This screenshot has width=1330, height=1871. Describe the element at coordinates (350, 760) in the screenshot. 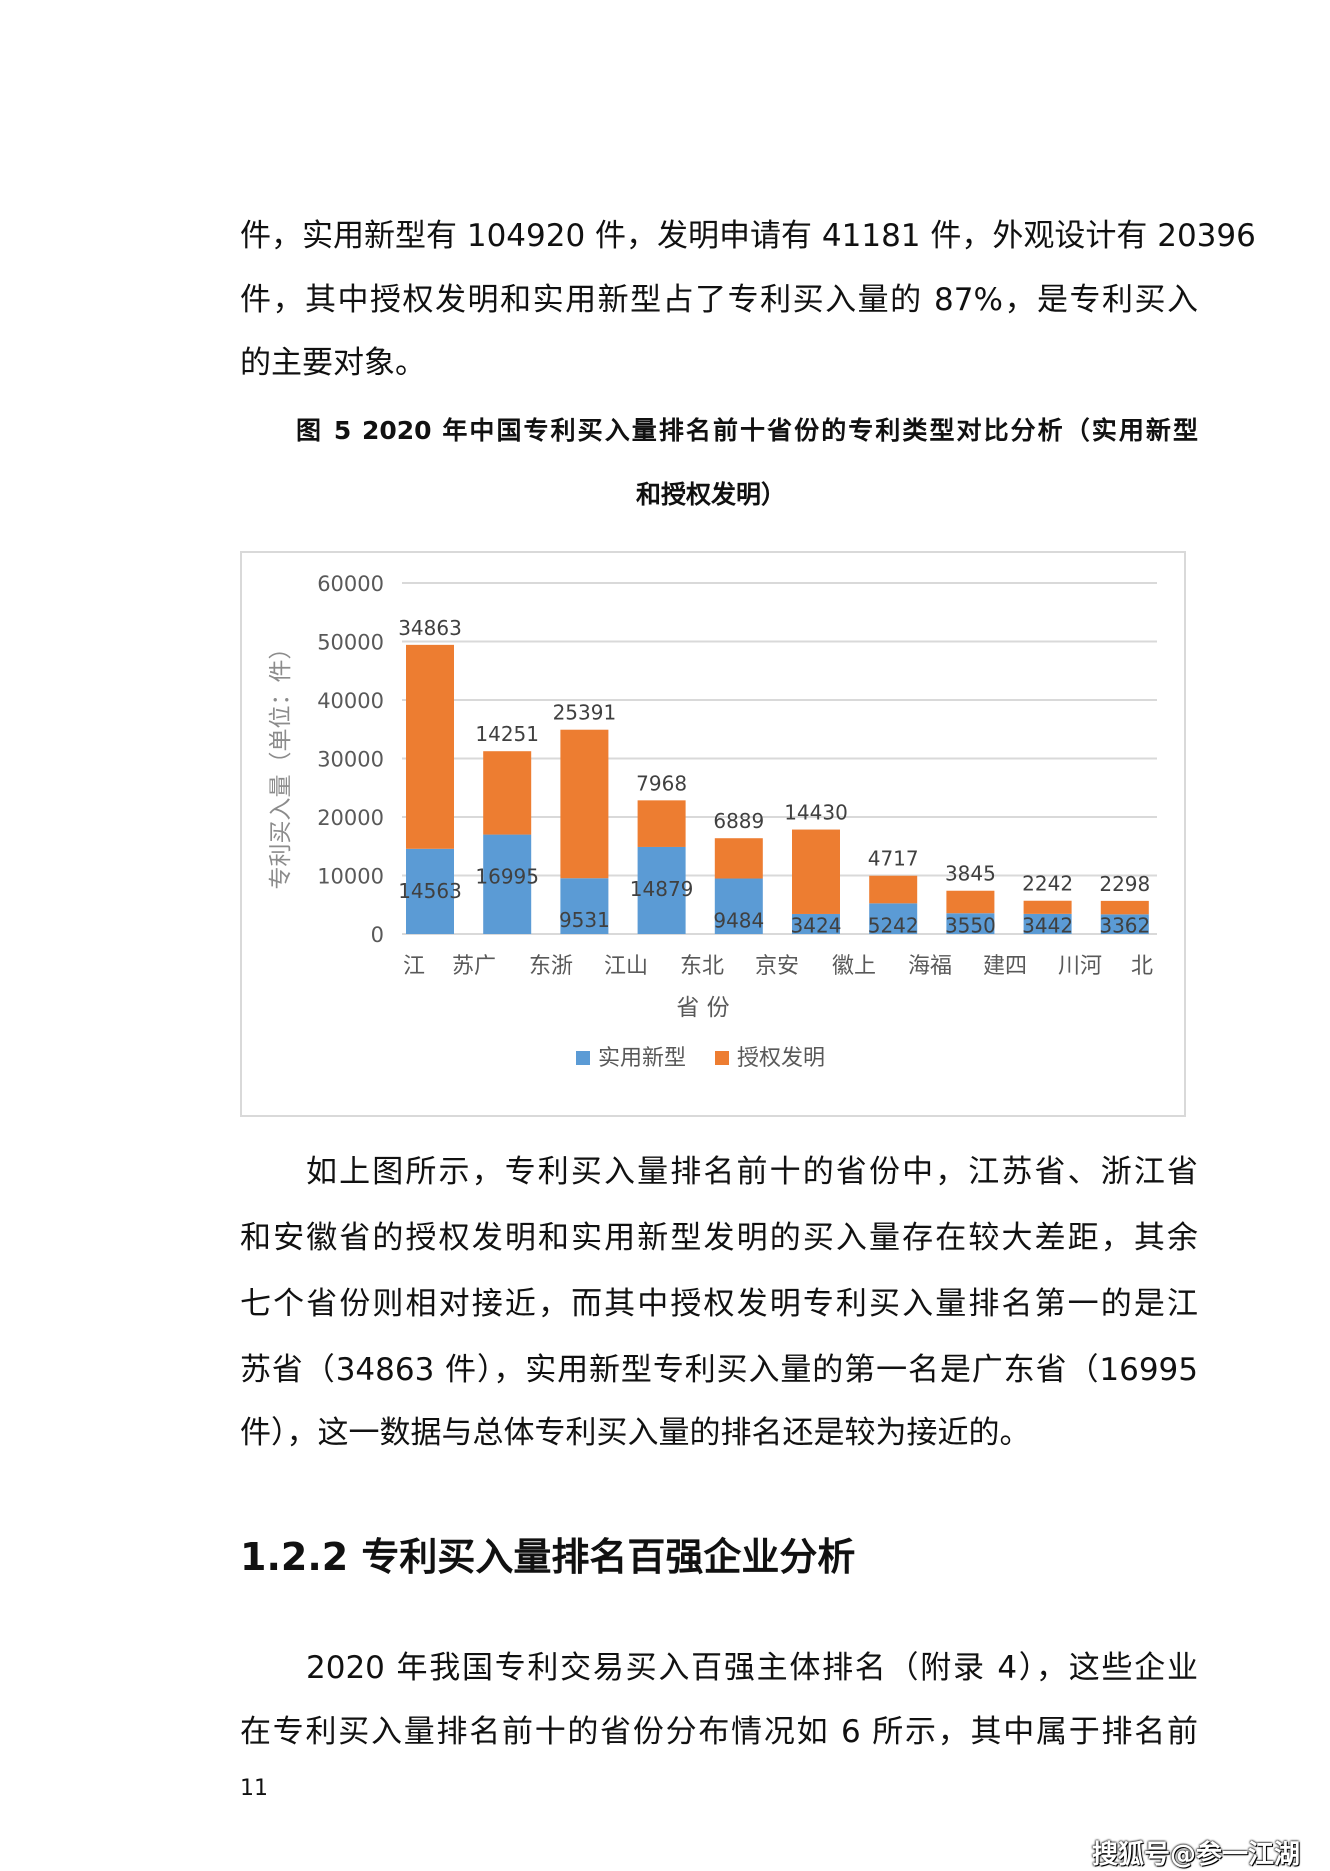

I see `y-tick-label: 30000` at that location.